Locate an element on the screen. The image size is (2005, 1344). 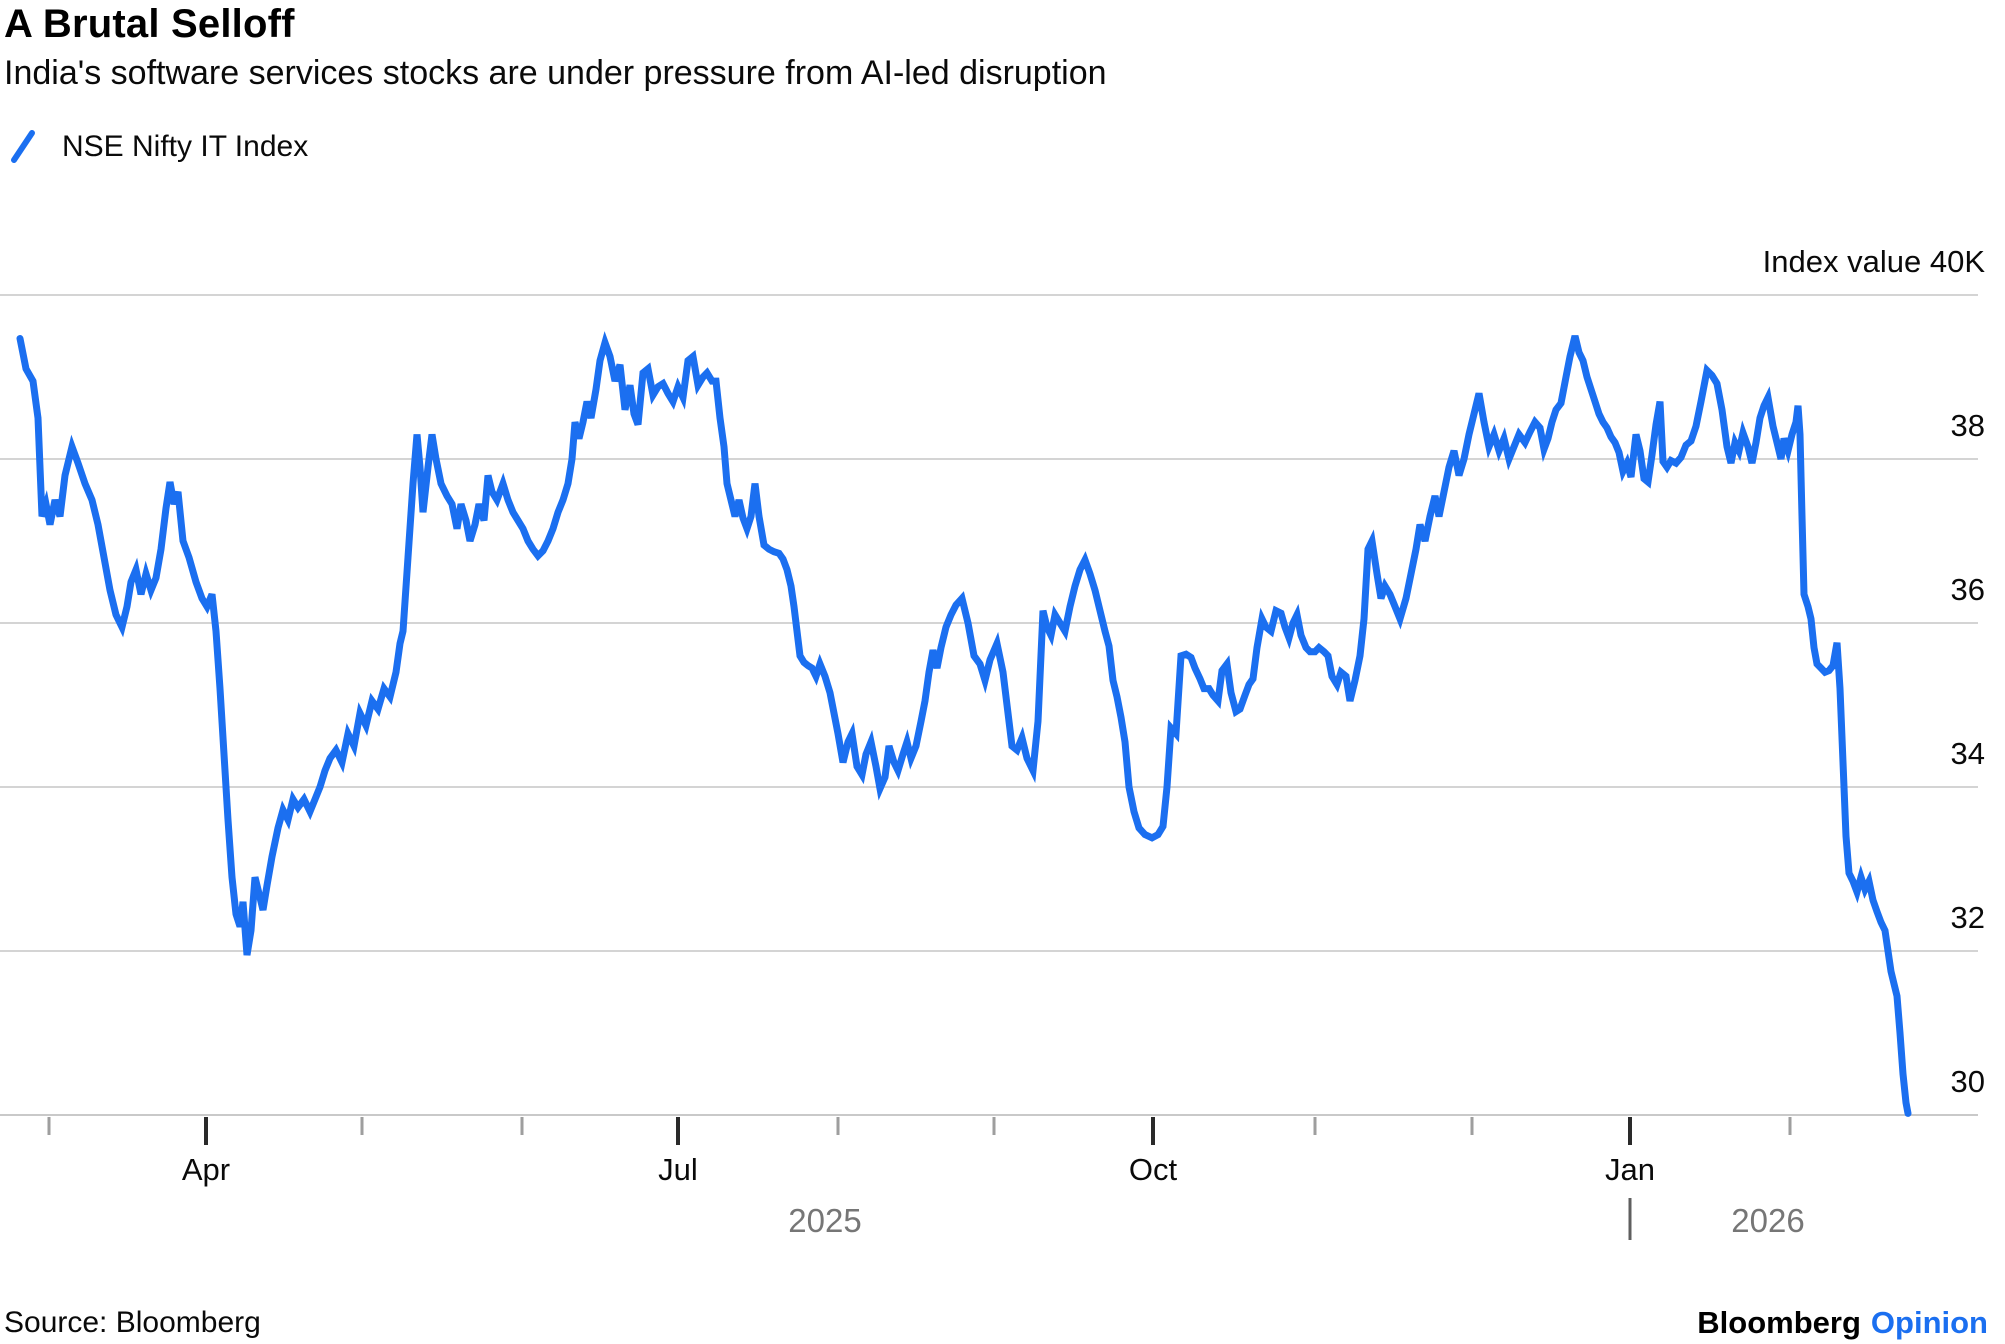
year-label-2026: 2026 is located at coordinates (1768, 1220).